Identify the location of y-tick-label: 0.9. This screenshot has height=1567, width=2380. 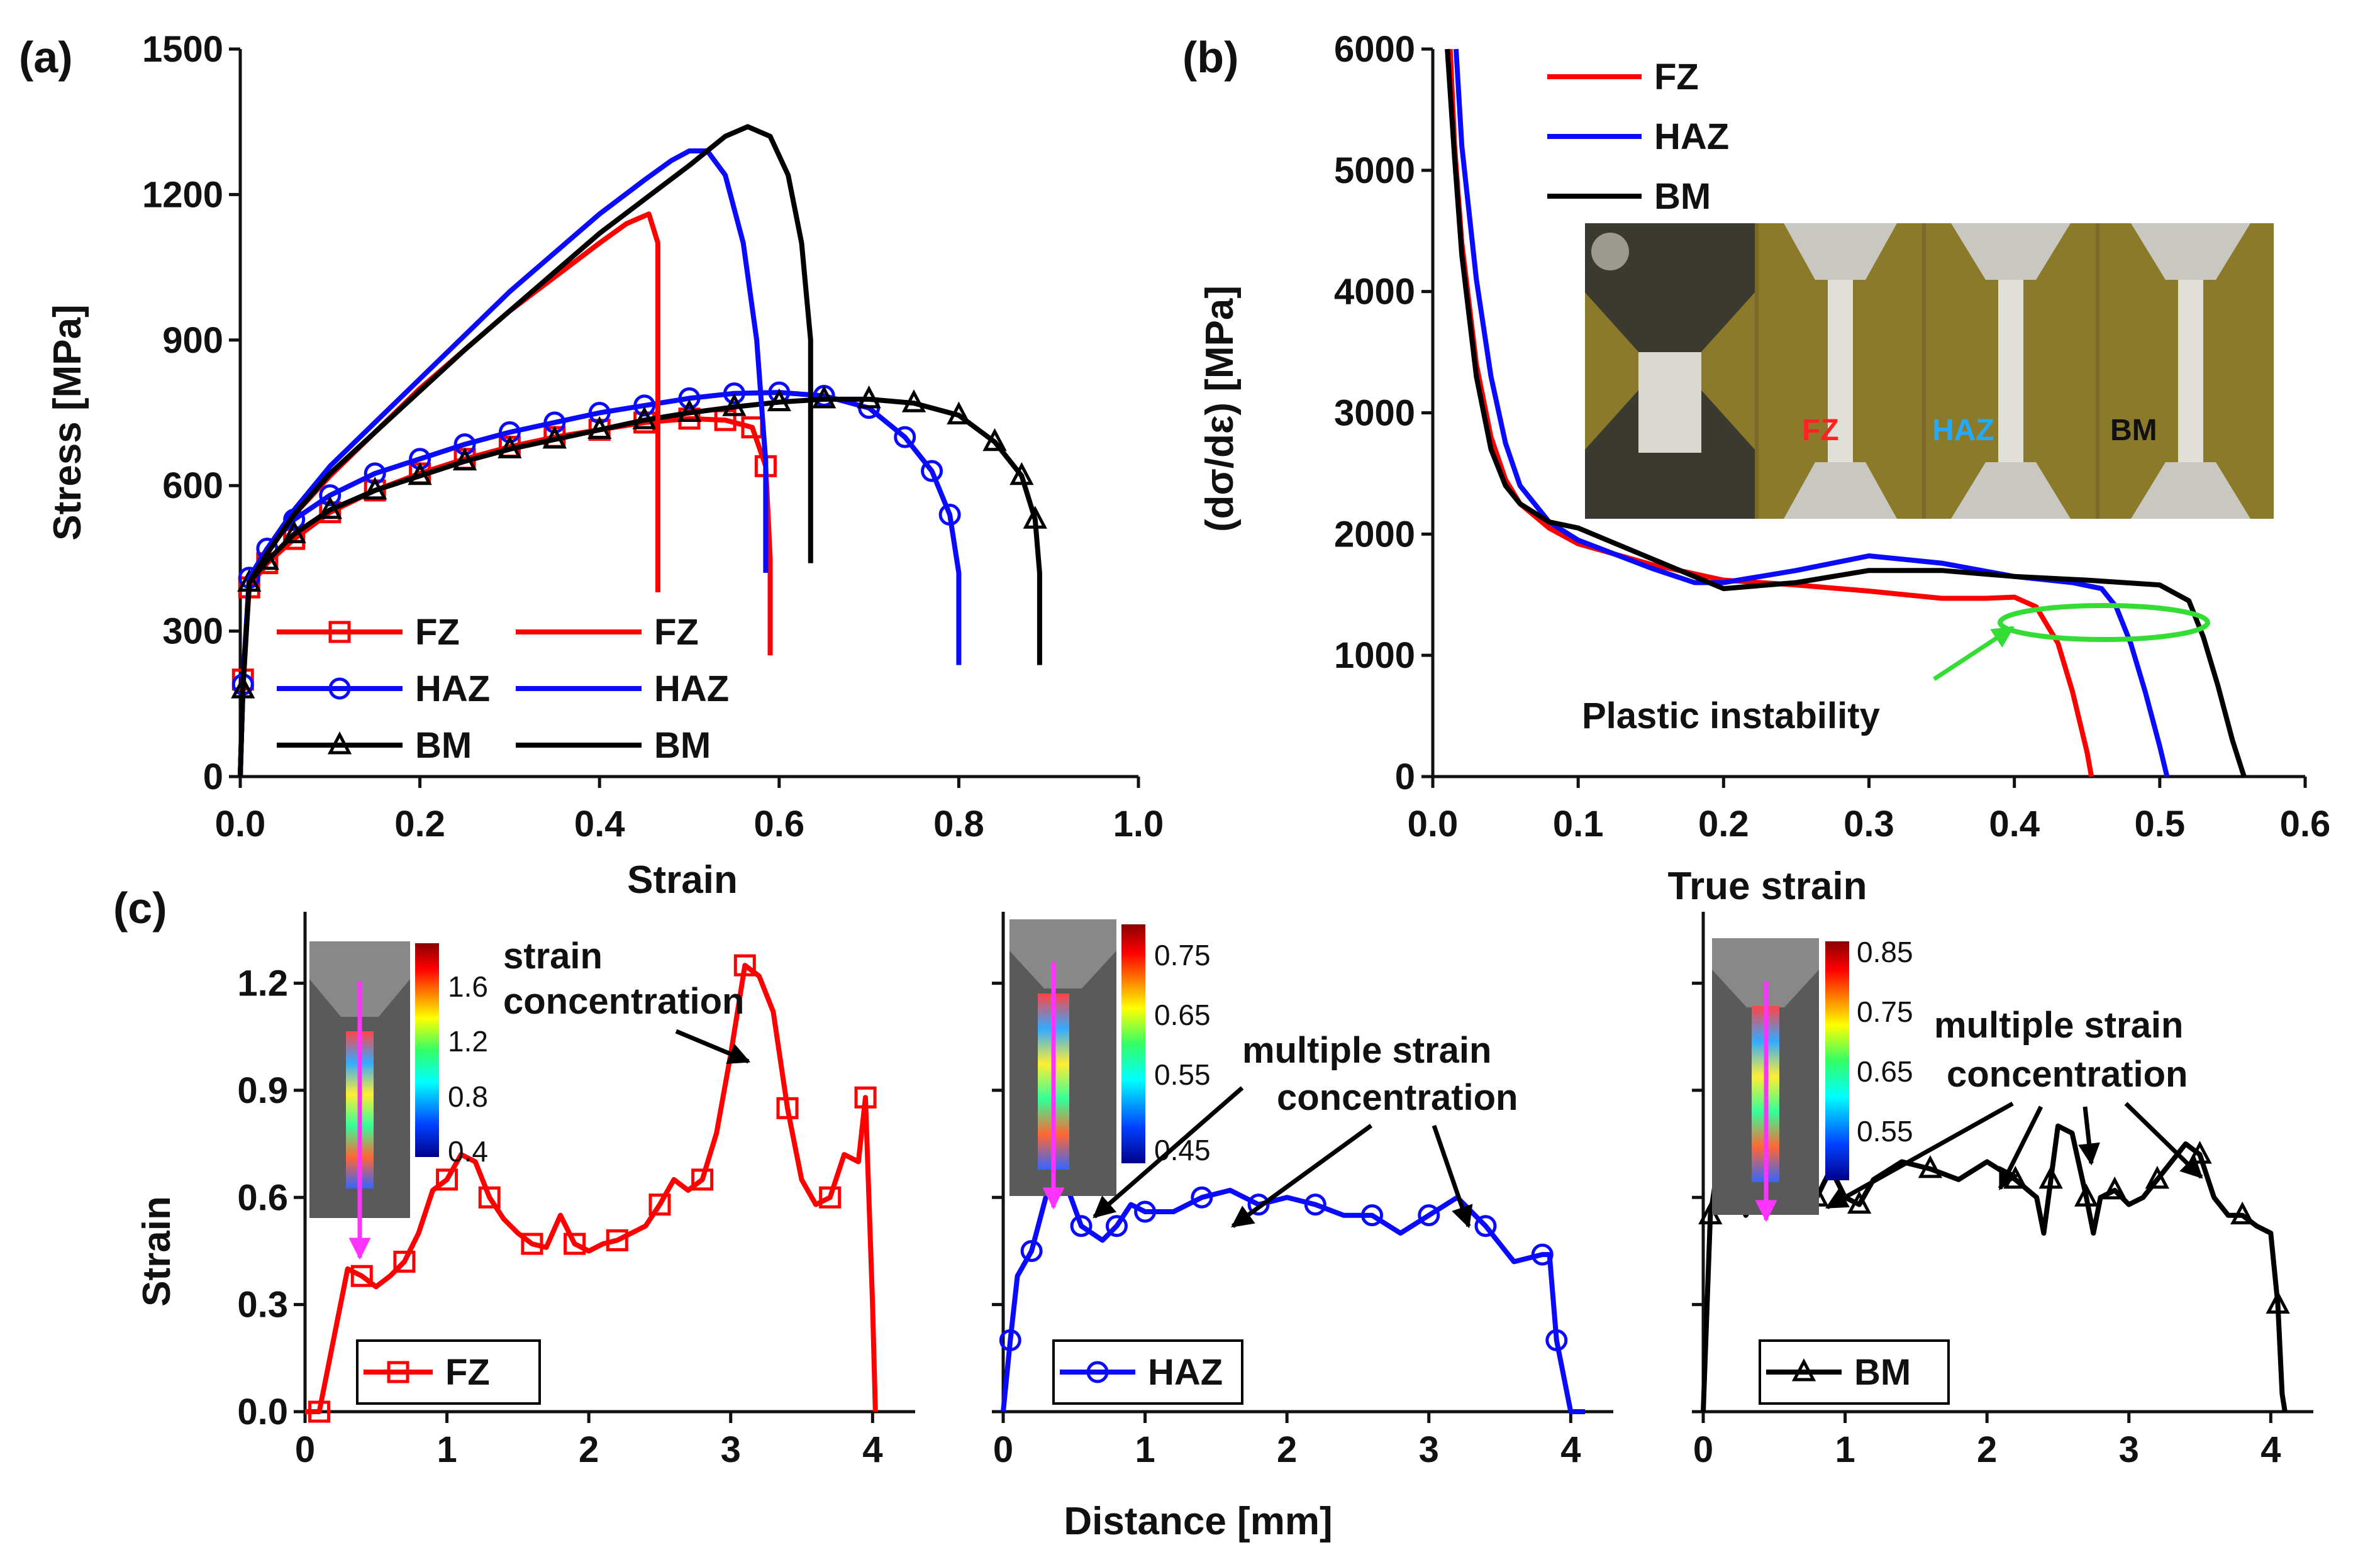
(262, 1090).